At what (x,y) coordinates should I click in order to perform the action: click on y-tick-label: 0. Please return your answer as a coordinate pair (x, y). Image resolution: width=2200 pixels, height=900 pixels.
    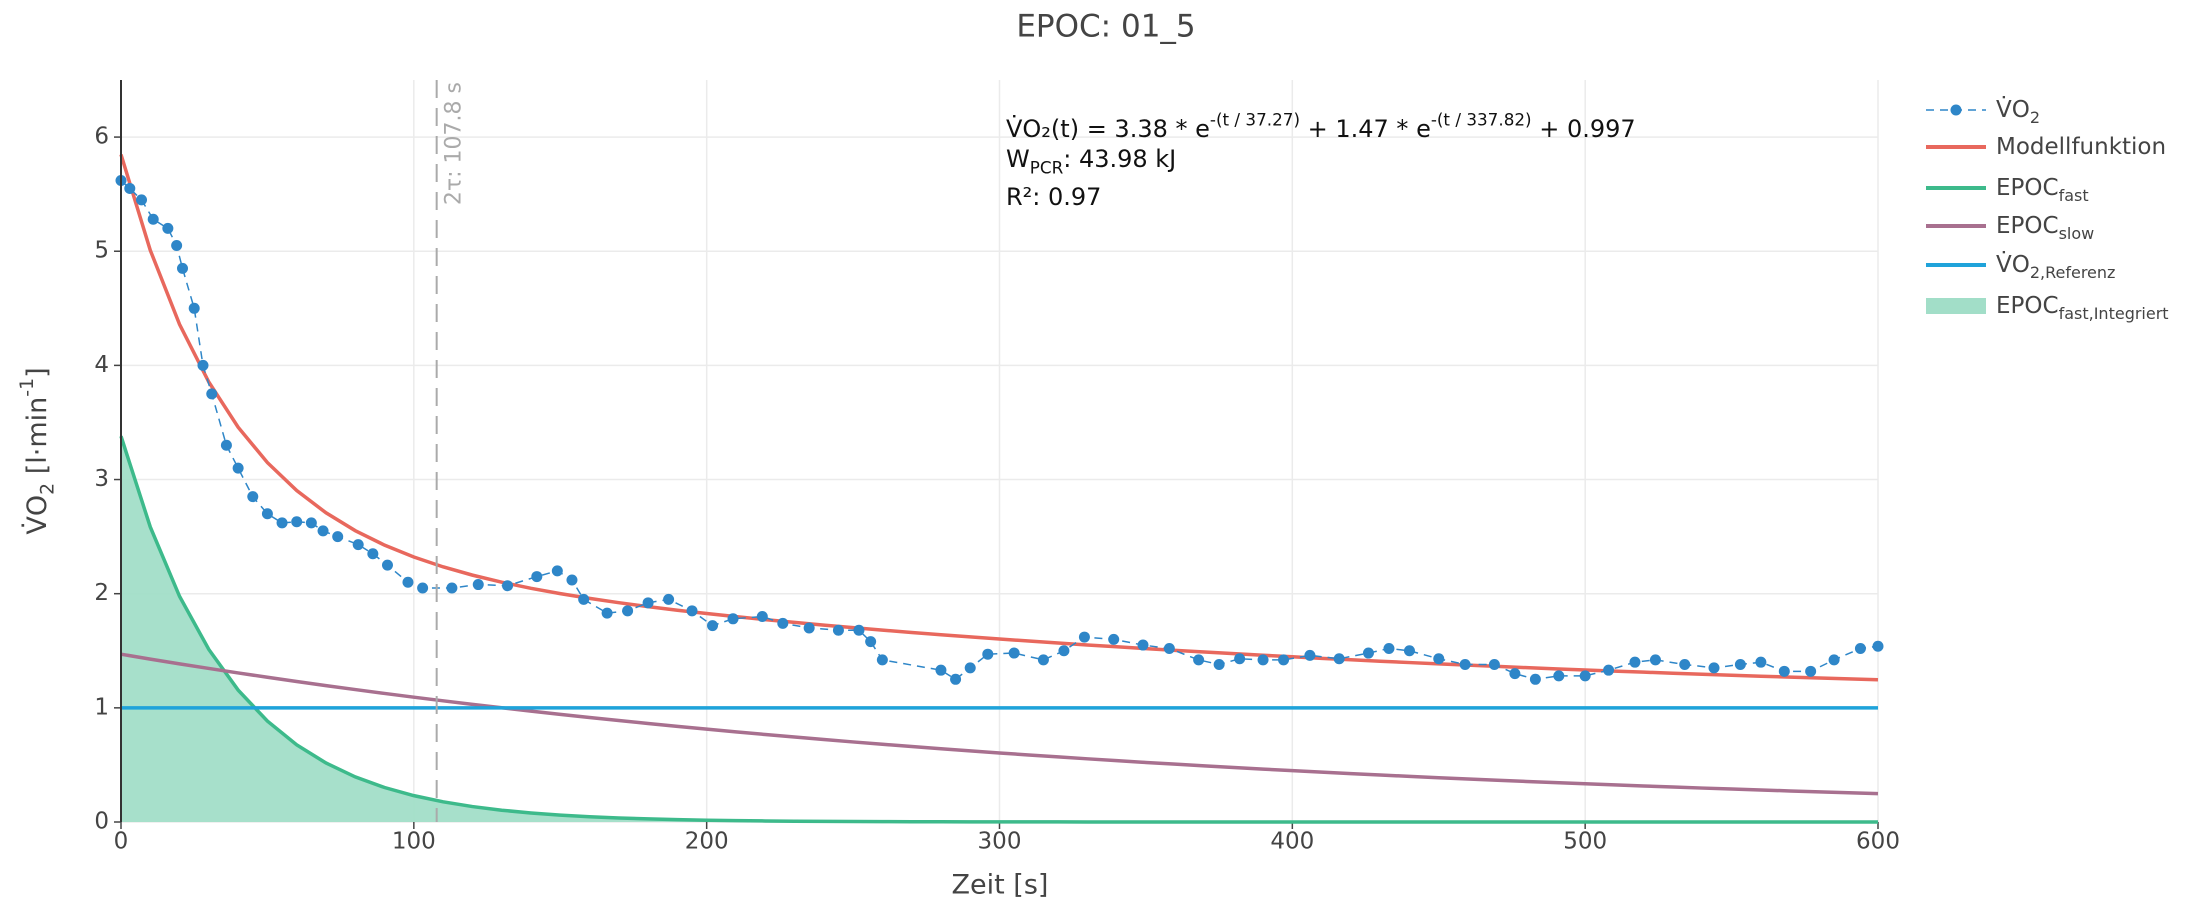
    Looking at the image, I should click on (101, 822).